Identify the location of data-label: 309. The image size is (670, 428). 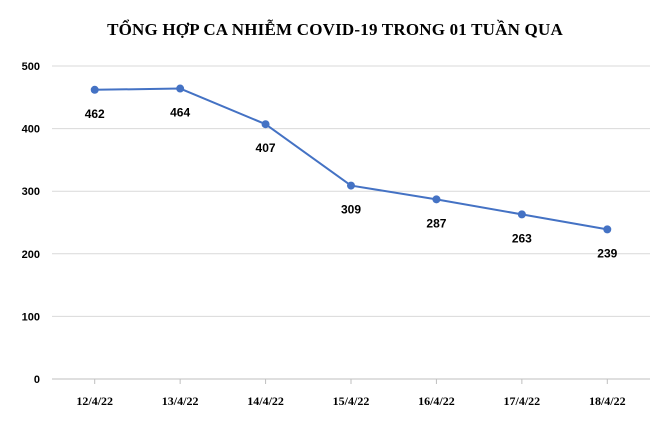
(351, 210).